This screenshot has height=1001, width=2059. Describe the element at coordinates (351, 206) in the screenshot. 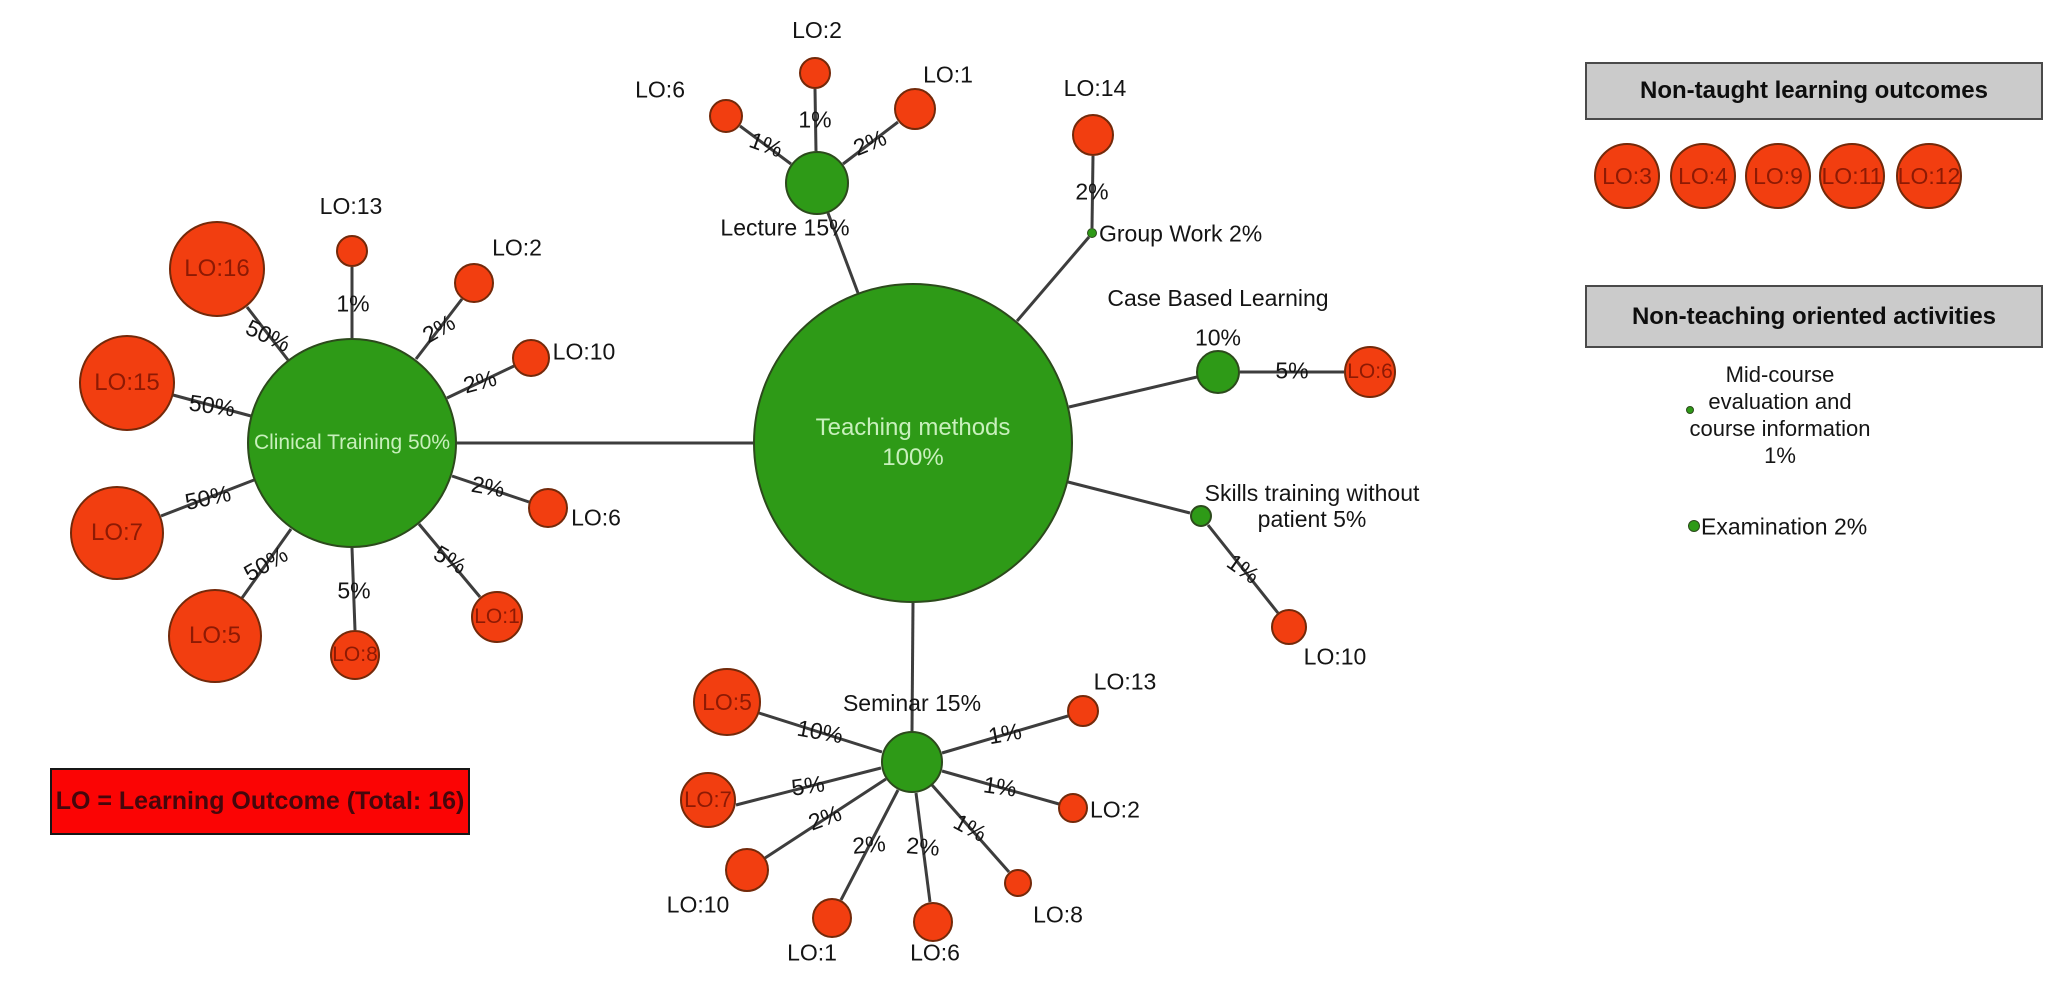

I see `label-clinical-lo13: LO:13` at that location.